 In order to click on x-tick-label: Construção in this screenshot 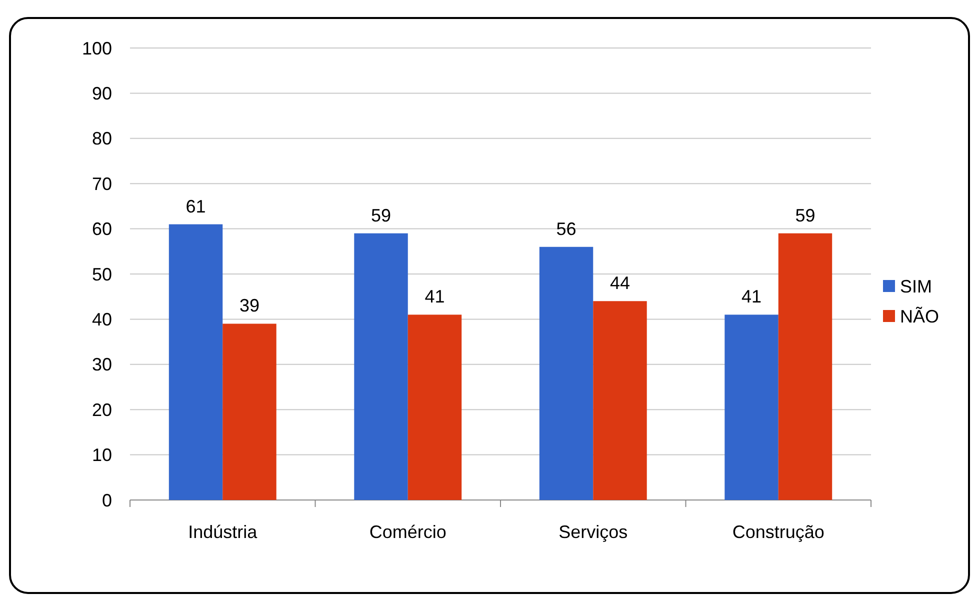, I will do `click(778, 532)`.